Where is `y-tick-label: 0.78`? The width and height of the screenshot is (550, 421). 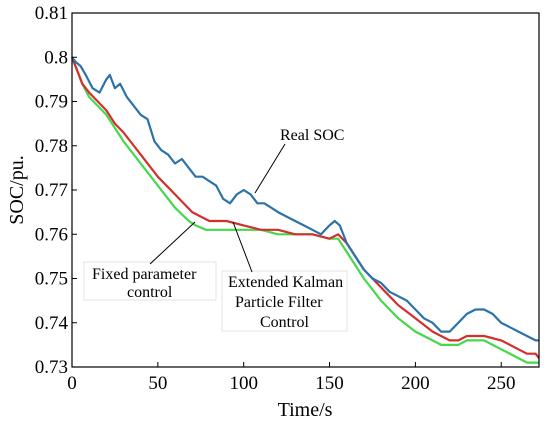
y-tick-label: 0.78 is located at coordinates (51, 146).